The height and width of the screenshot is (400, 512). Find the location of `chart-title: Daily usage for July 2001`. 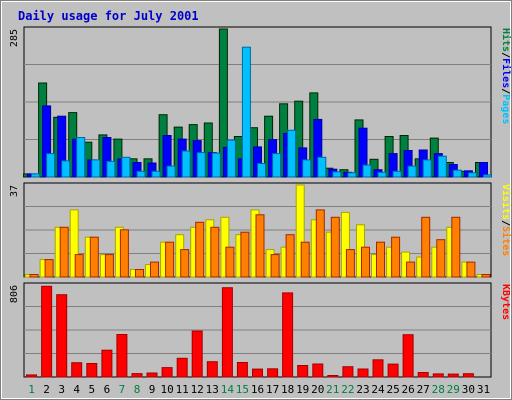

chart-title: Daily usage for July 2001 is located at coordinates (108, 16).